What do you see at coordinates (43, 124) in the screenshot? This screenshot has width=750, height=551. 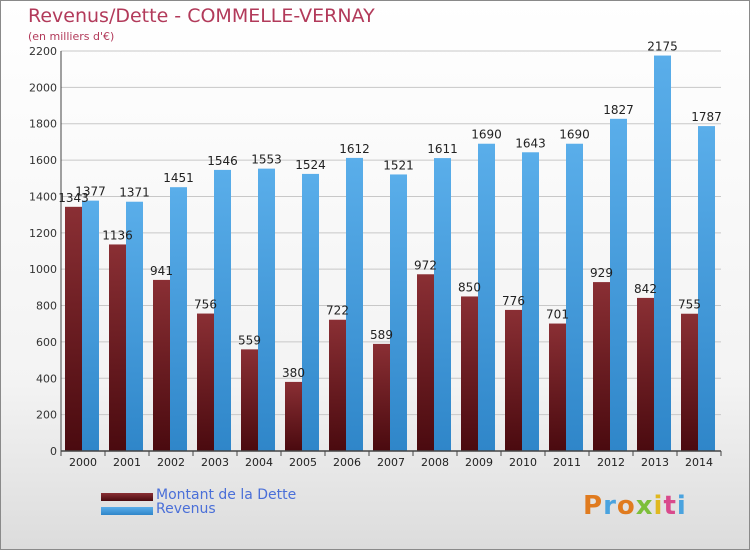 I see `y-tick-label: 1800` at bounding box center [43, 124].